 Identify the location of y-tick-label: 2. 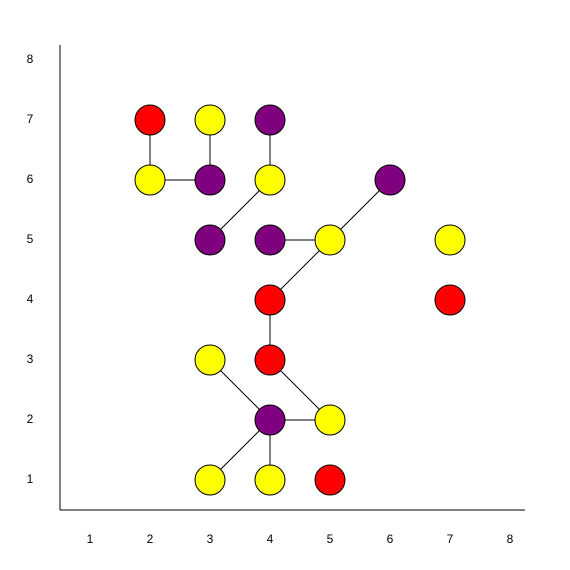
(30, 419).